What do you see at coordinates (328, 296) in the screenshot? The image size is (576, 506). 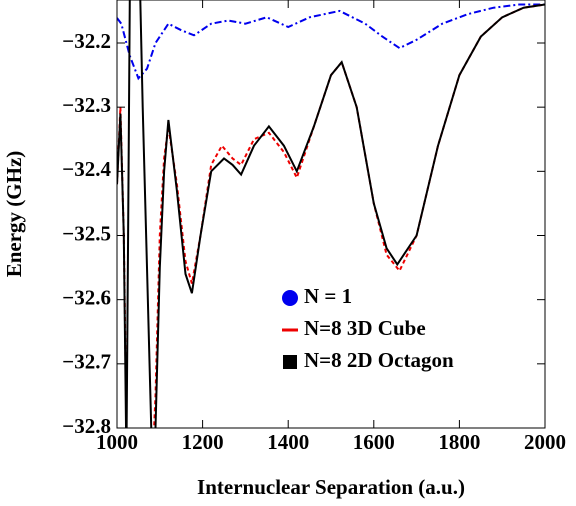 I see `legend-label: N = 1` at bounding box center [328, 296].